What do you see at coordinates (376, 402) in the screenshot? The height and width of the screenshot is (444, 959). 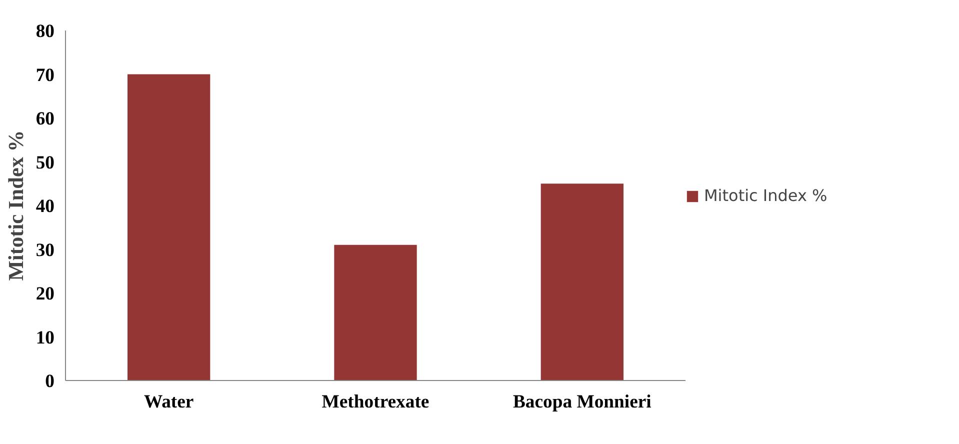 I see `x-tick-label: Methotrexate` at bounding box center [376, 402].